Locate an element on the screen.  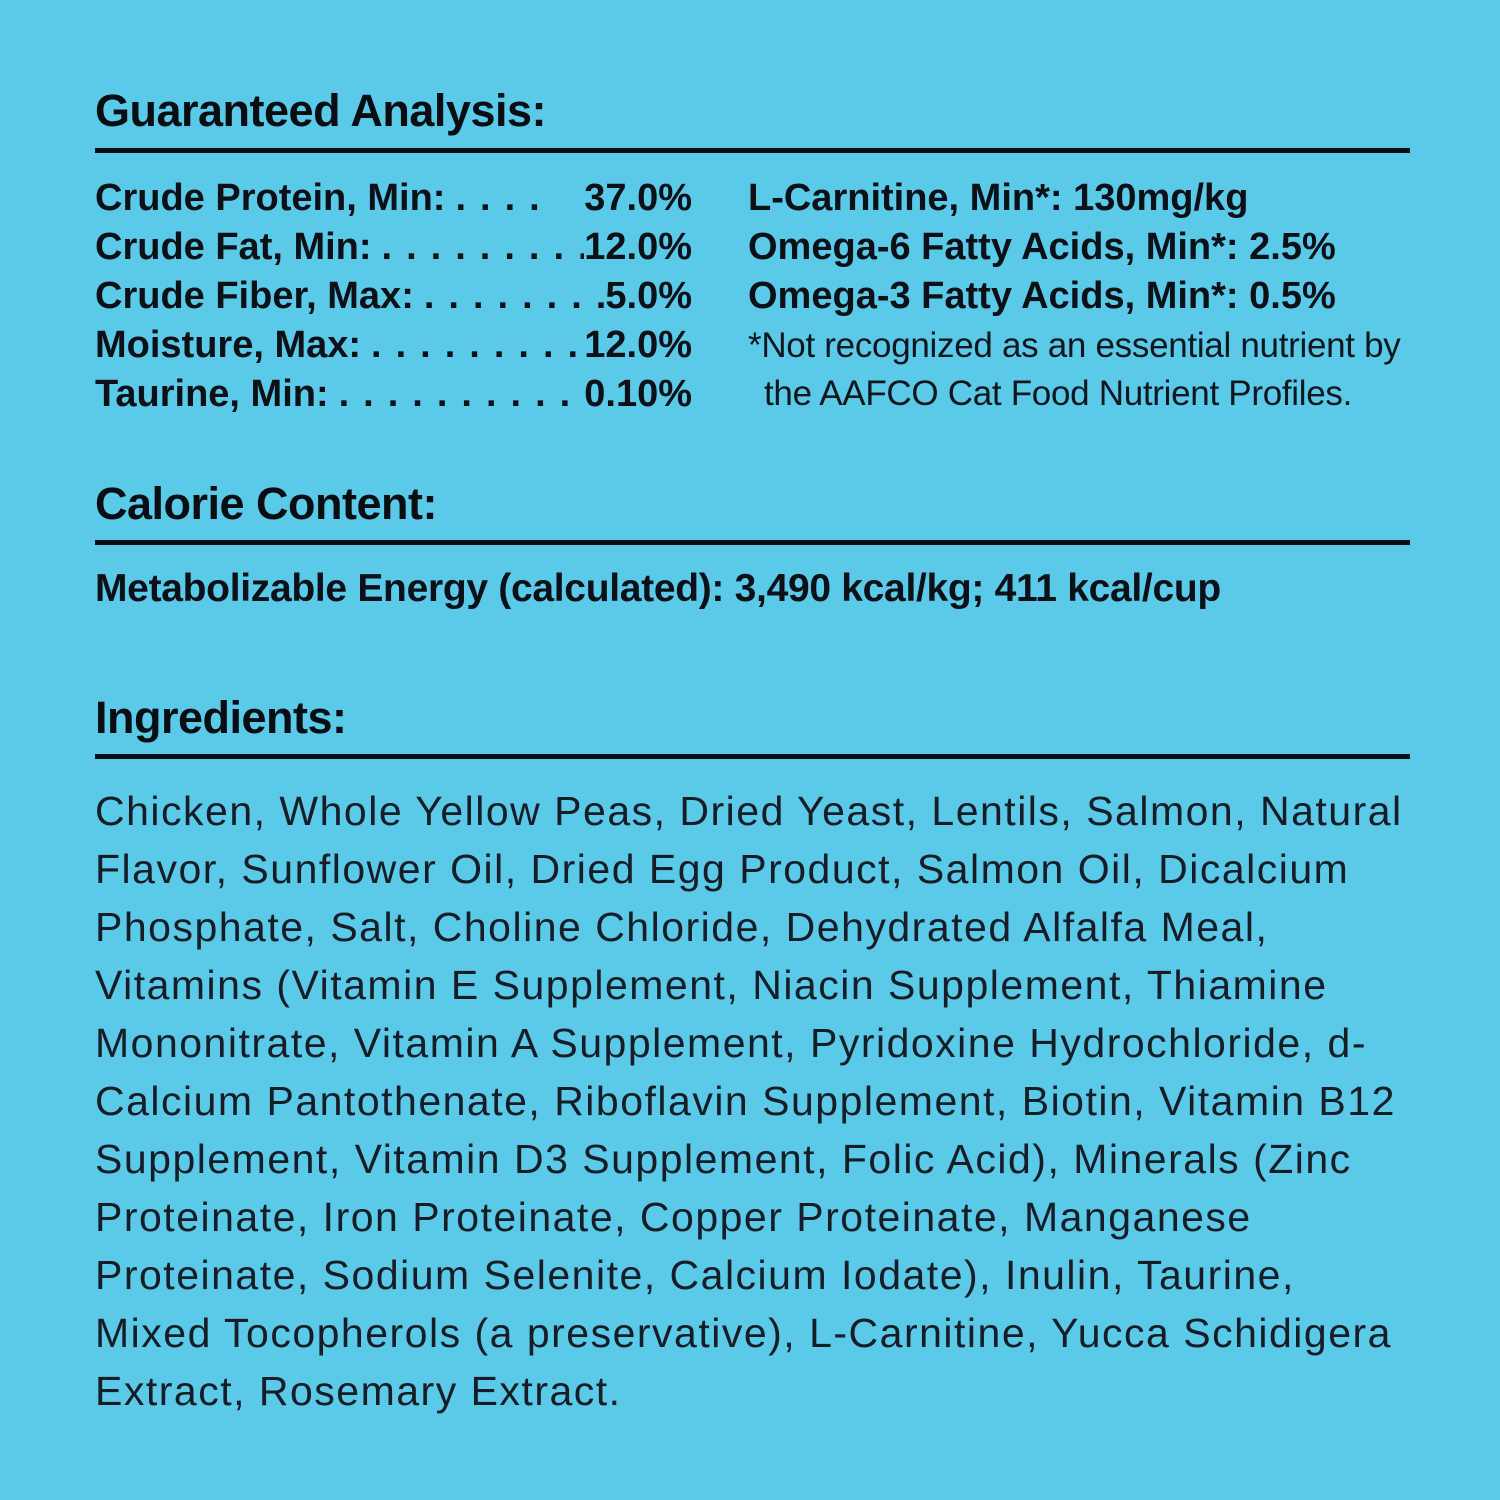
calorie-content-heading: Calorie Content: is located at coordinates (266, 503).